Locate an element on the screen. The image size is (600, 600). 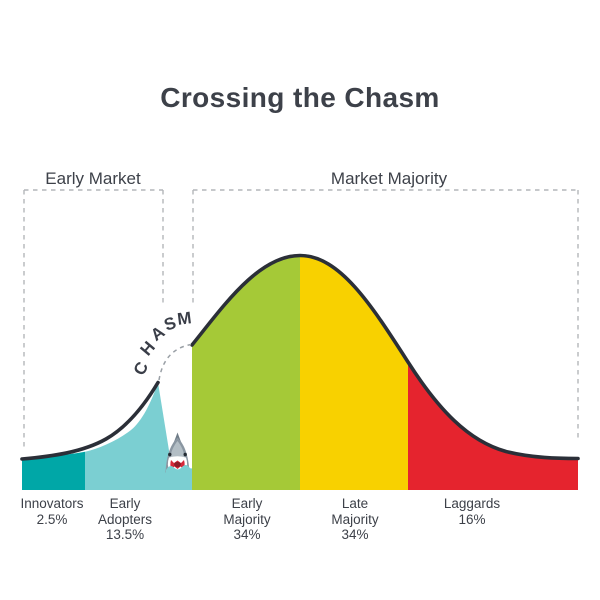
label-early-adopters: Early Adopters 13.5% is located at coordinates (125, 519).